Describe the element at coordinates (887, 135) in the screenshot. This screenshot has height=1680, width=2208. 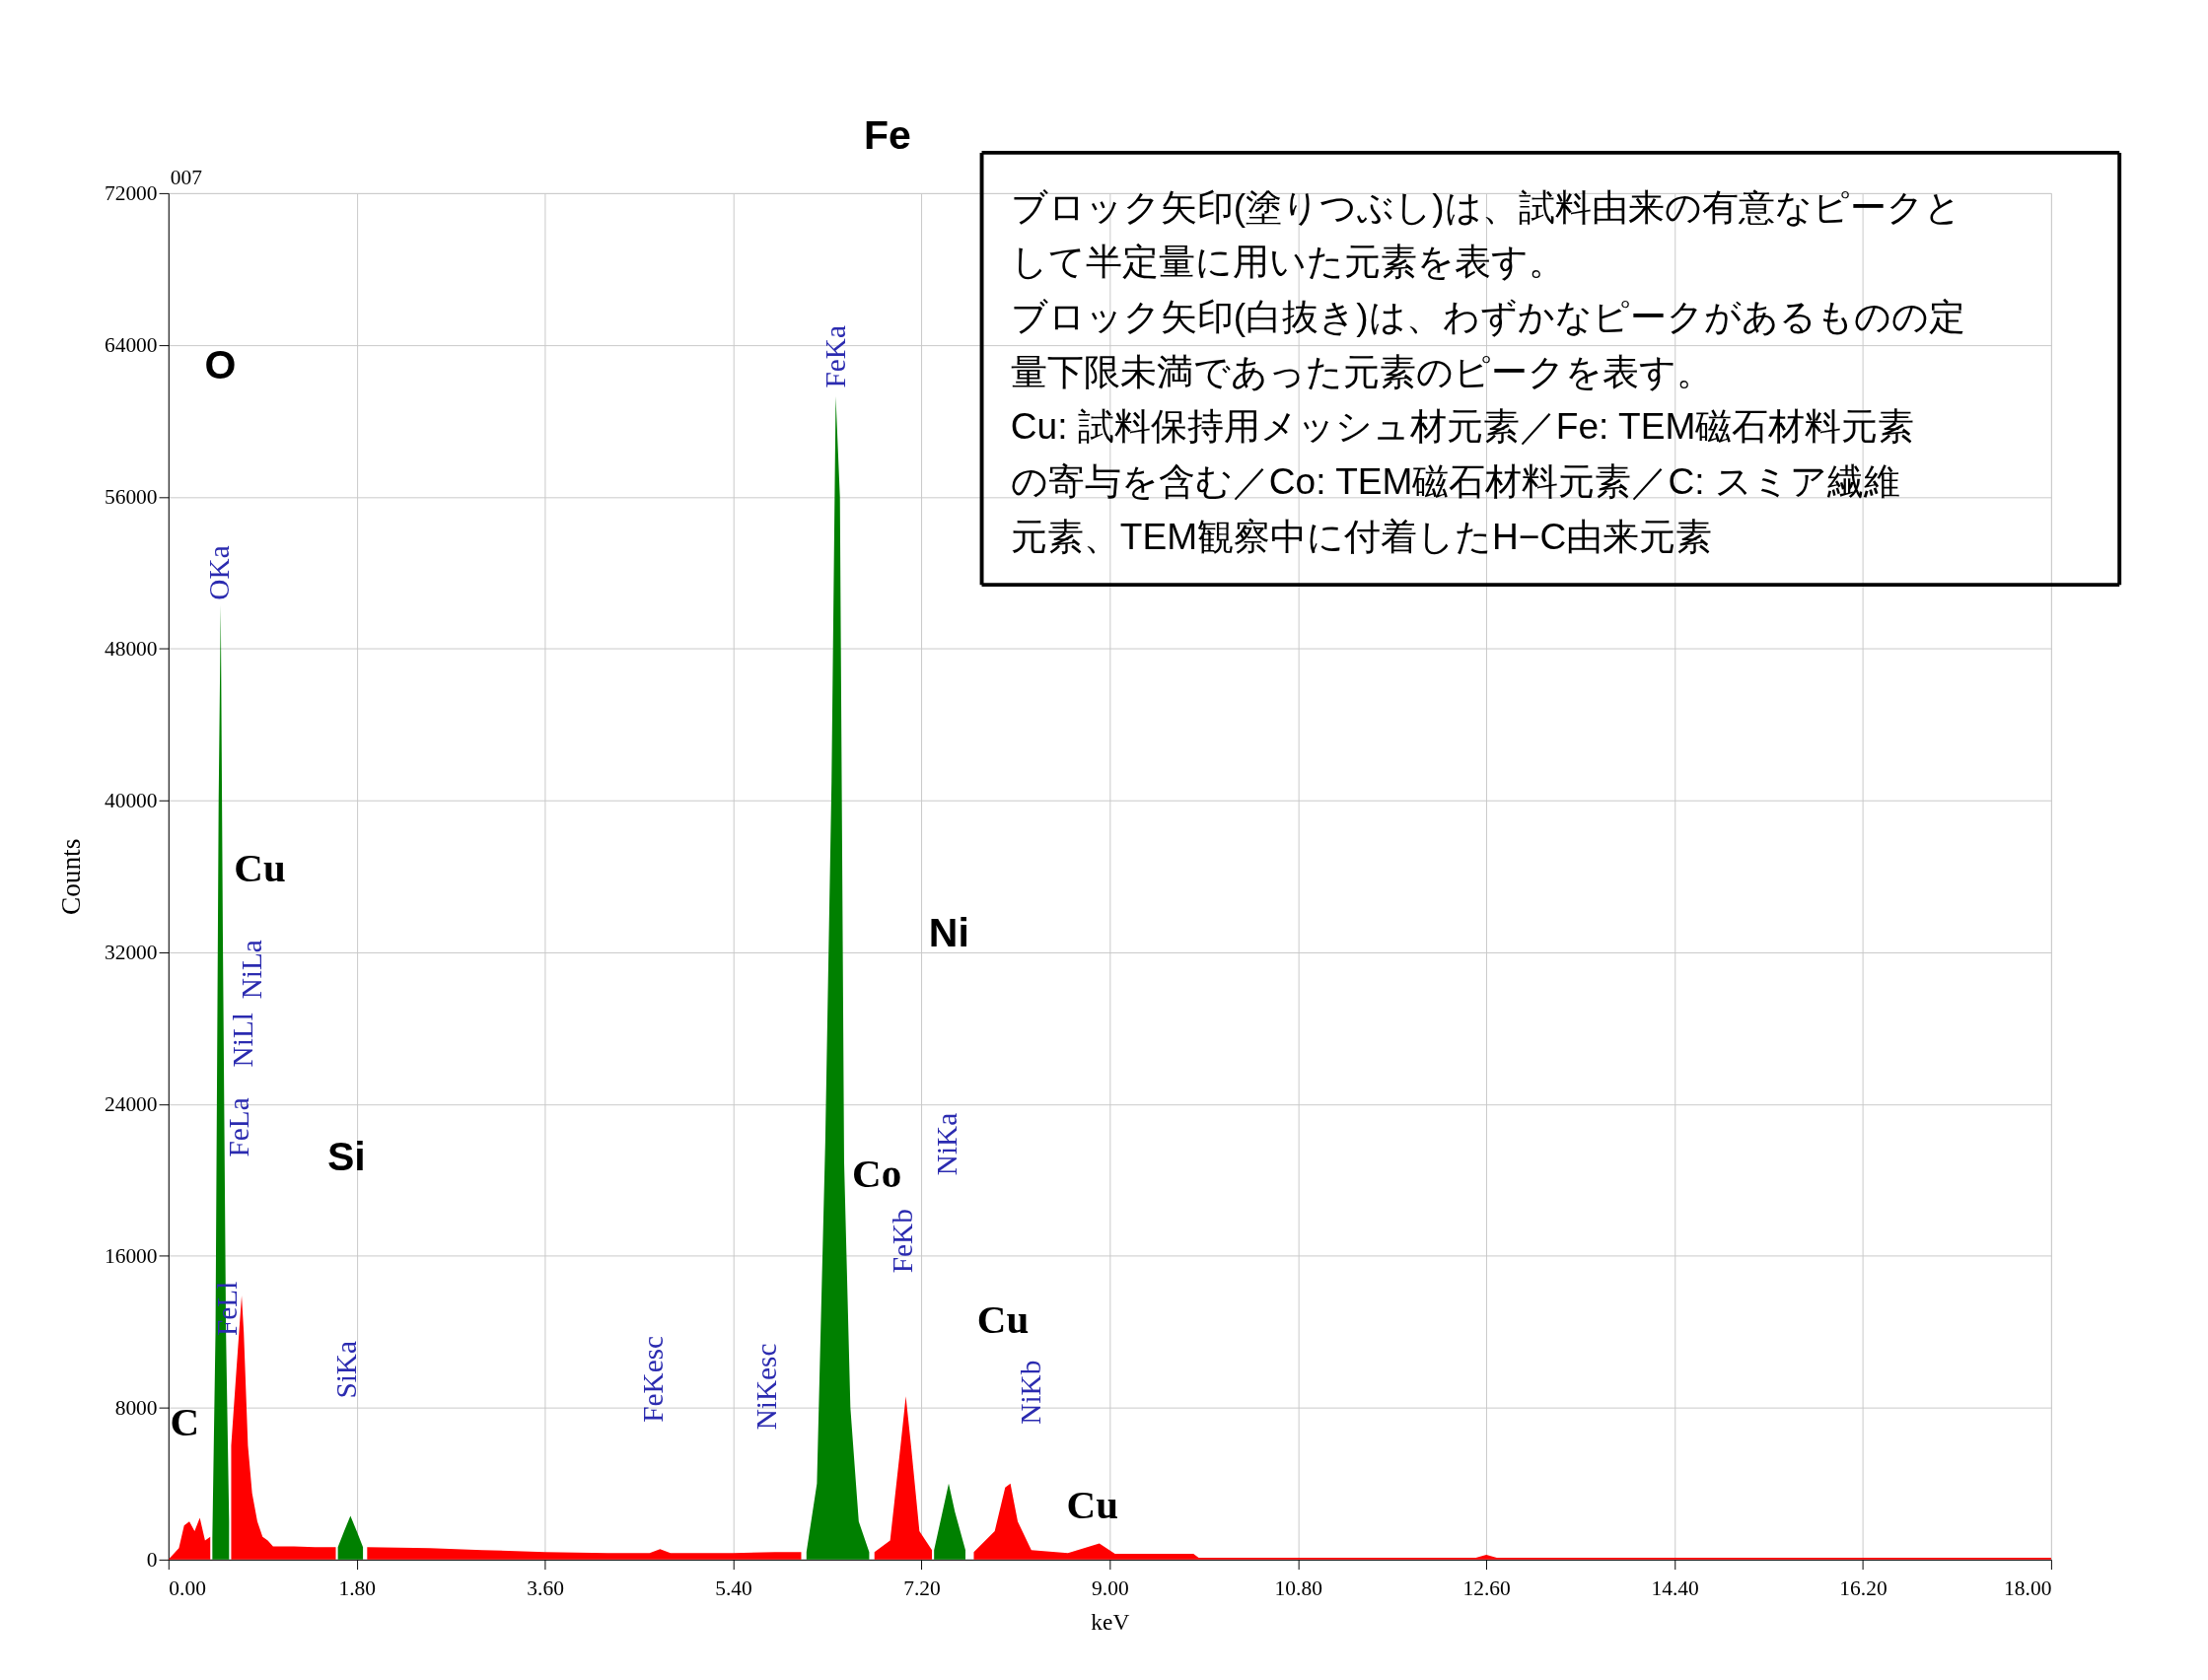
I see `text: Fe` at that location.